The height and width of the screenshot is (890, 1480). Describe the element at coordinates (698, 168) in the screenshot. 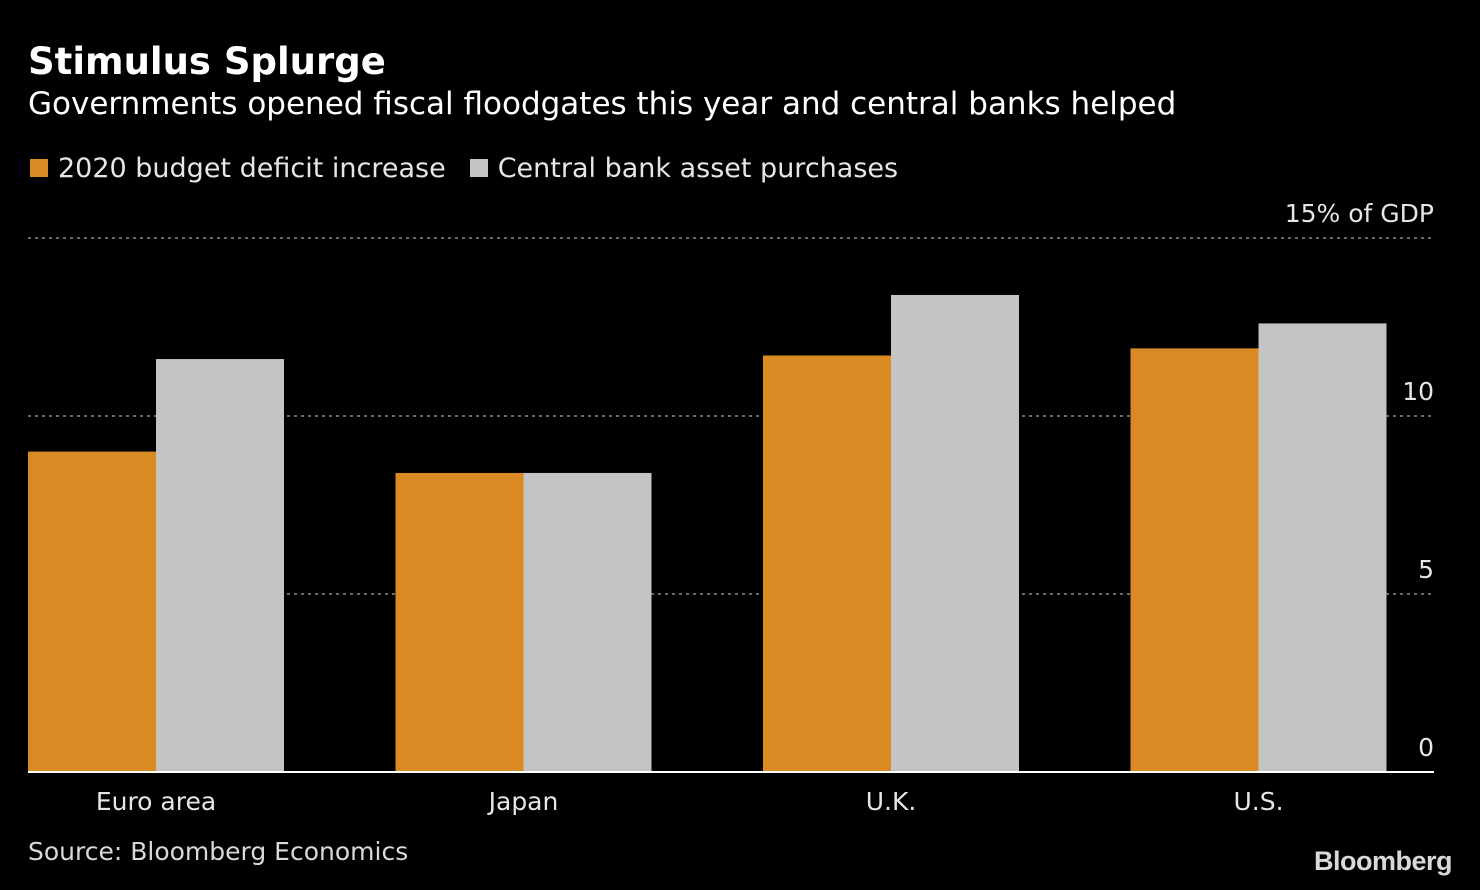

I see `legend-label-asset-purchases: Central bank asset purchases` at that location.